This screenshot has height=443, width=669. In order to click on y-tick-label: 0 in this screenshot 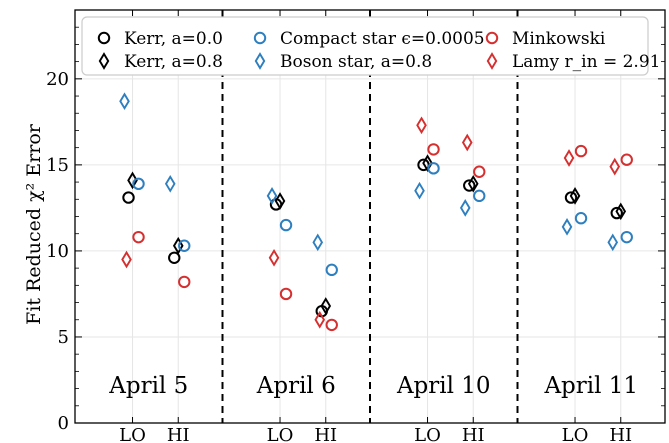, I will do `click(63, 423)`.